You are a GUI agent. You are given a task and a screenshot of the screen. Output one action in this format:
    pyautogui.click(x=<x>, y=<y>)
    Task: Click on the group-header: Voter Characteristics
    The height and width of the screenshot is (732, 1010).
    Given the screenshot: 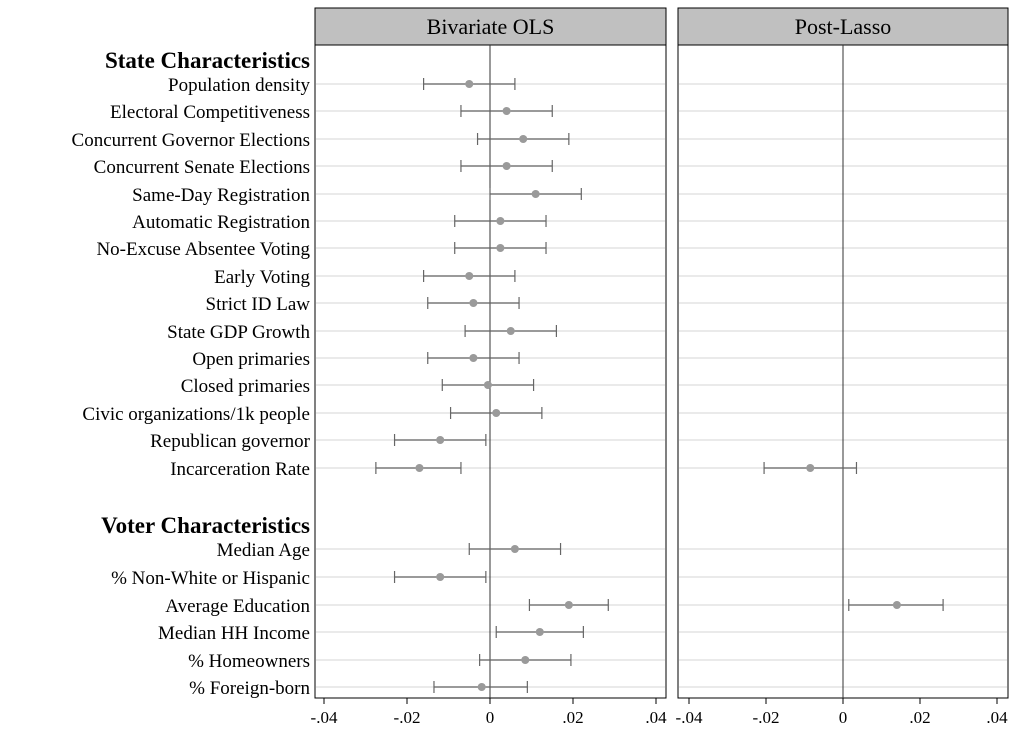 What is the action you would take?
    pyautogui.click(x=205, y=525)
    